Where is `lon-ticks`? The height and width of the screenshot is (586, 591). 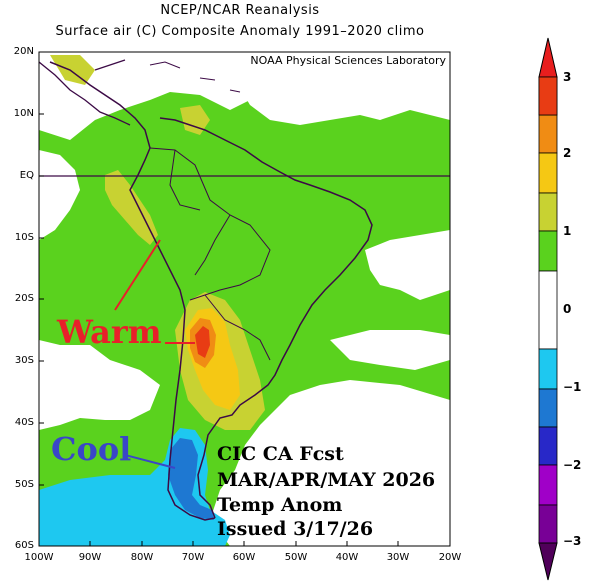
lon-ticks is located at coordinates (244, 543).